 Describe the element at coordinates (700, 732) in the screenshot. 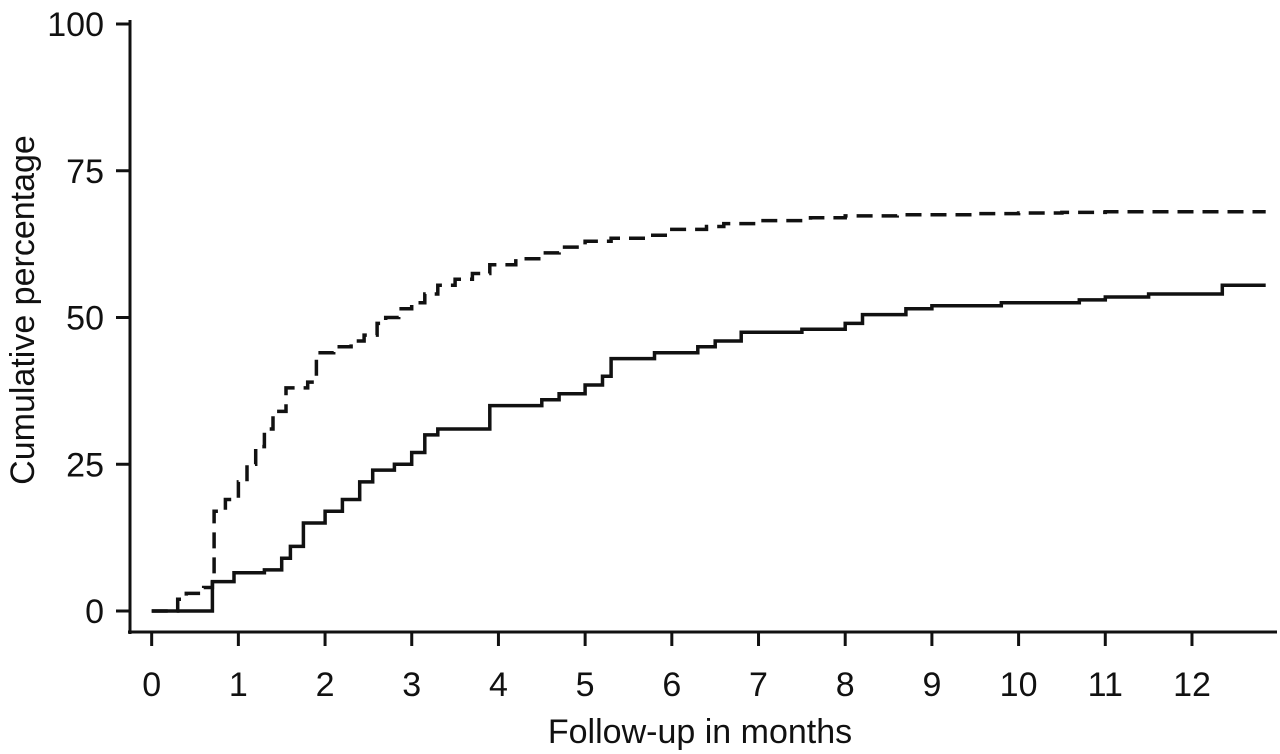

I see `x-axis-title: Follow-up in months` at that location.